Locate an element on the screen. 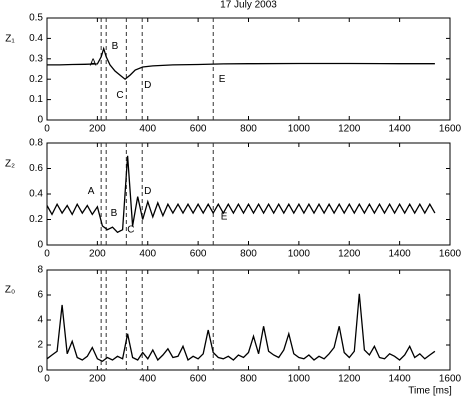 This screenshot has height=406, width=474. y-axis-label: Z₂ is located at coordinates (10, 164).